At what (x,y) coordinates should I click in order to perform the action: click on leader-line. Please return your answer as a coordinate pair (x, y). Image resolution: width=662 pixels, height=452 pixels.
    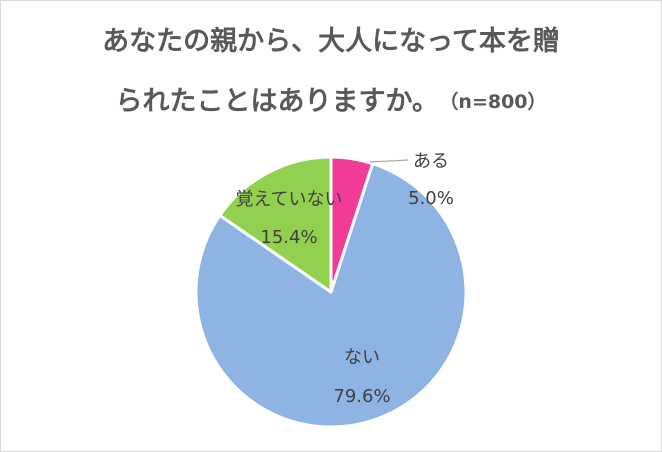
    Looking at the image, I should click on (389, 161).